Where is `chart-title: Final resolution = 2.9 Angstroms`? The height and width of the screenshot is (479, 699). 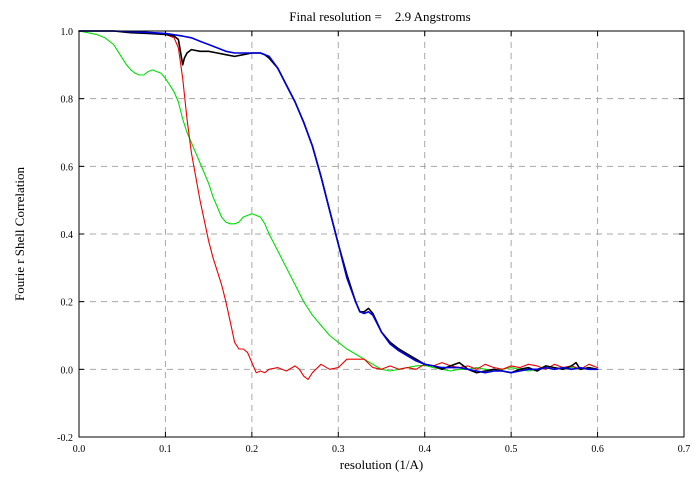 chart-title: Final resolution = 2.9 Angstroms is located at coordinates (379, 16).